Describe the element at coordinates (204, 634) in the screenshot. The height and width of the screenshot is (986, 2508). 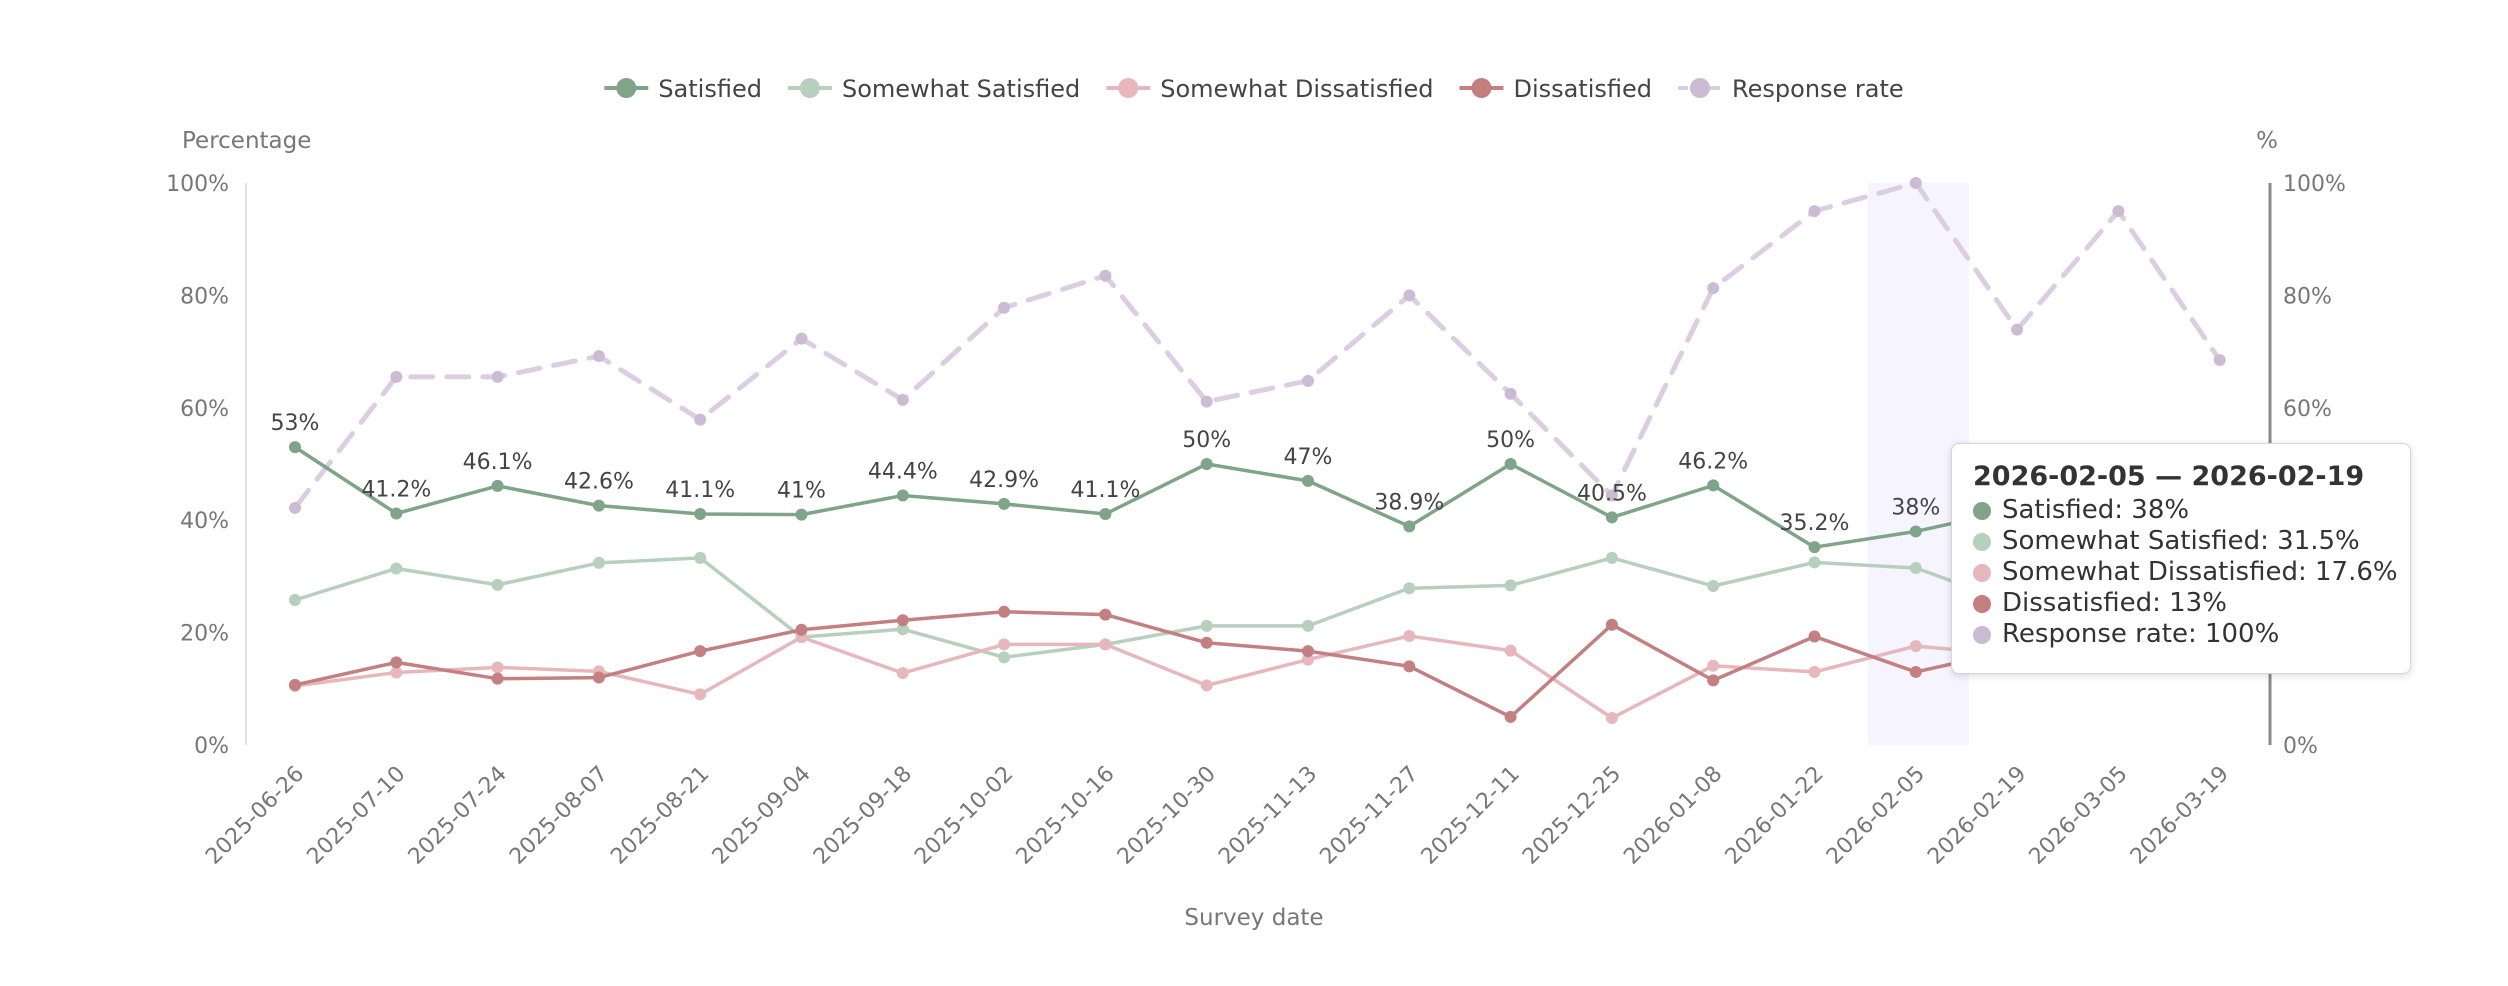
I see `y-tick-left-20: 20%` at that location.